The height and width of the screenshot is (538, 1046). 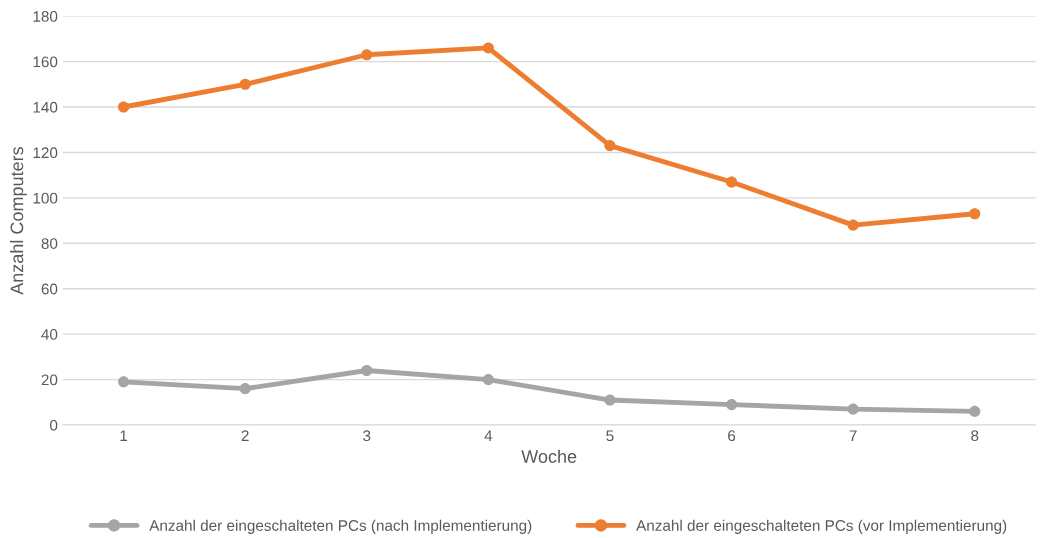 What do you see at coordinates (45, 198) in the screenshot?
I see `y-tick-label: 100` at bounding box center [45, 198].